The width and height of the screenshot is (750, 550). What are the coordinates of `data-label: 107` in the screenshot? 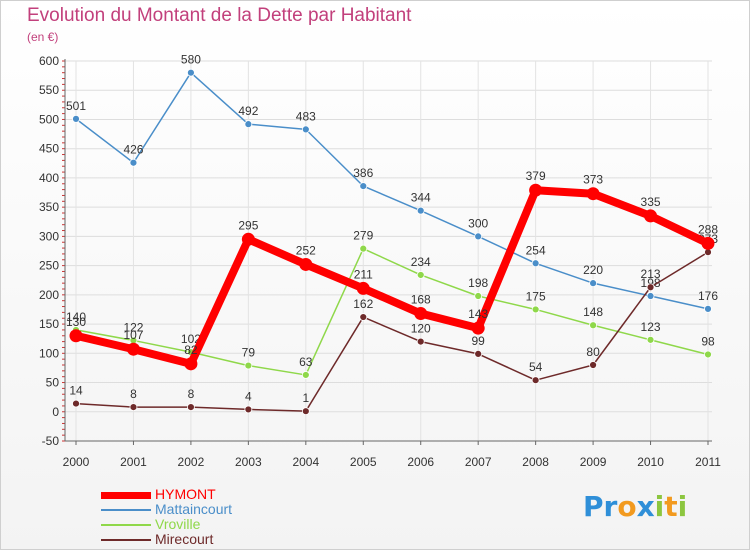 It's located at (133, 335).